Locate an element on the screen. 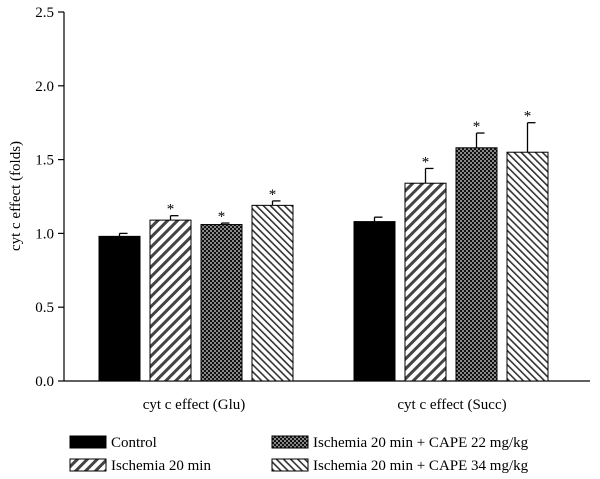 The image size is (600, 479). y-ticks: 0.0 0.5 1.0 1.5 2.0 2.5 is located at coordinates (49, 197).